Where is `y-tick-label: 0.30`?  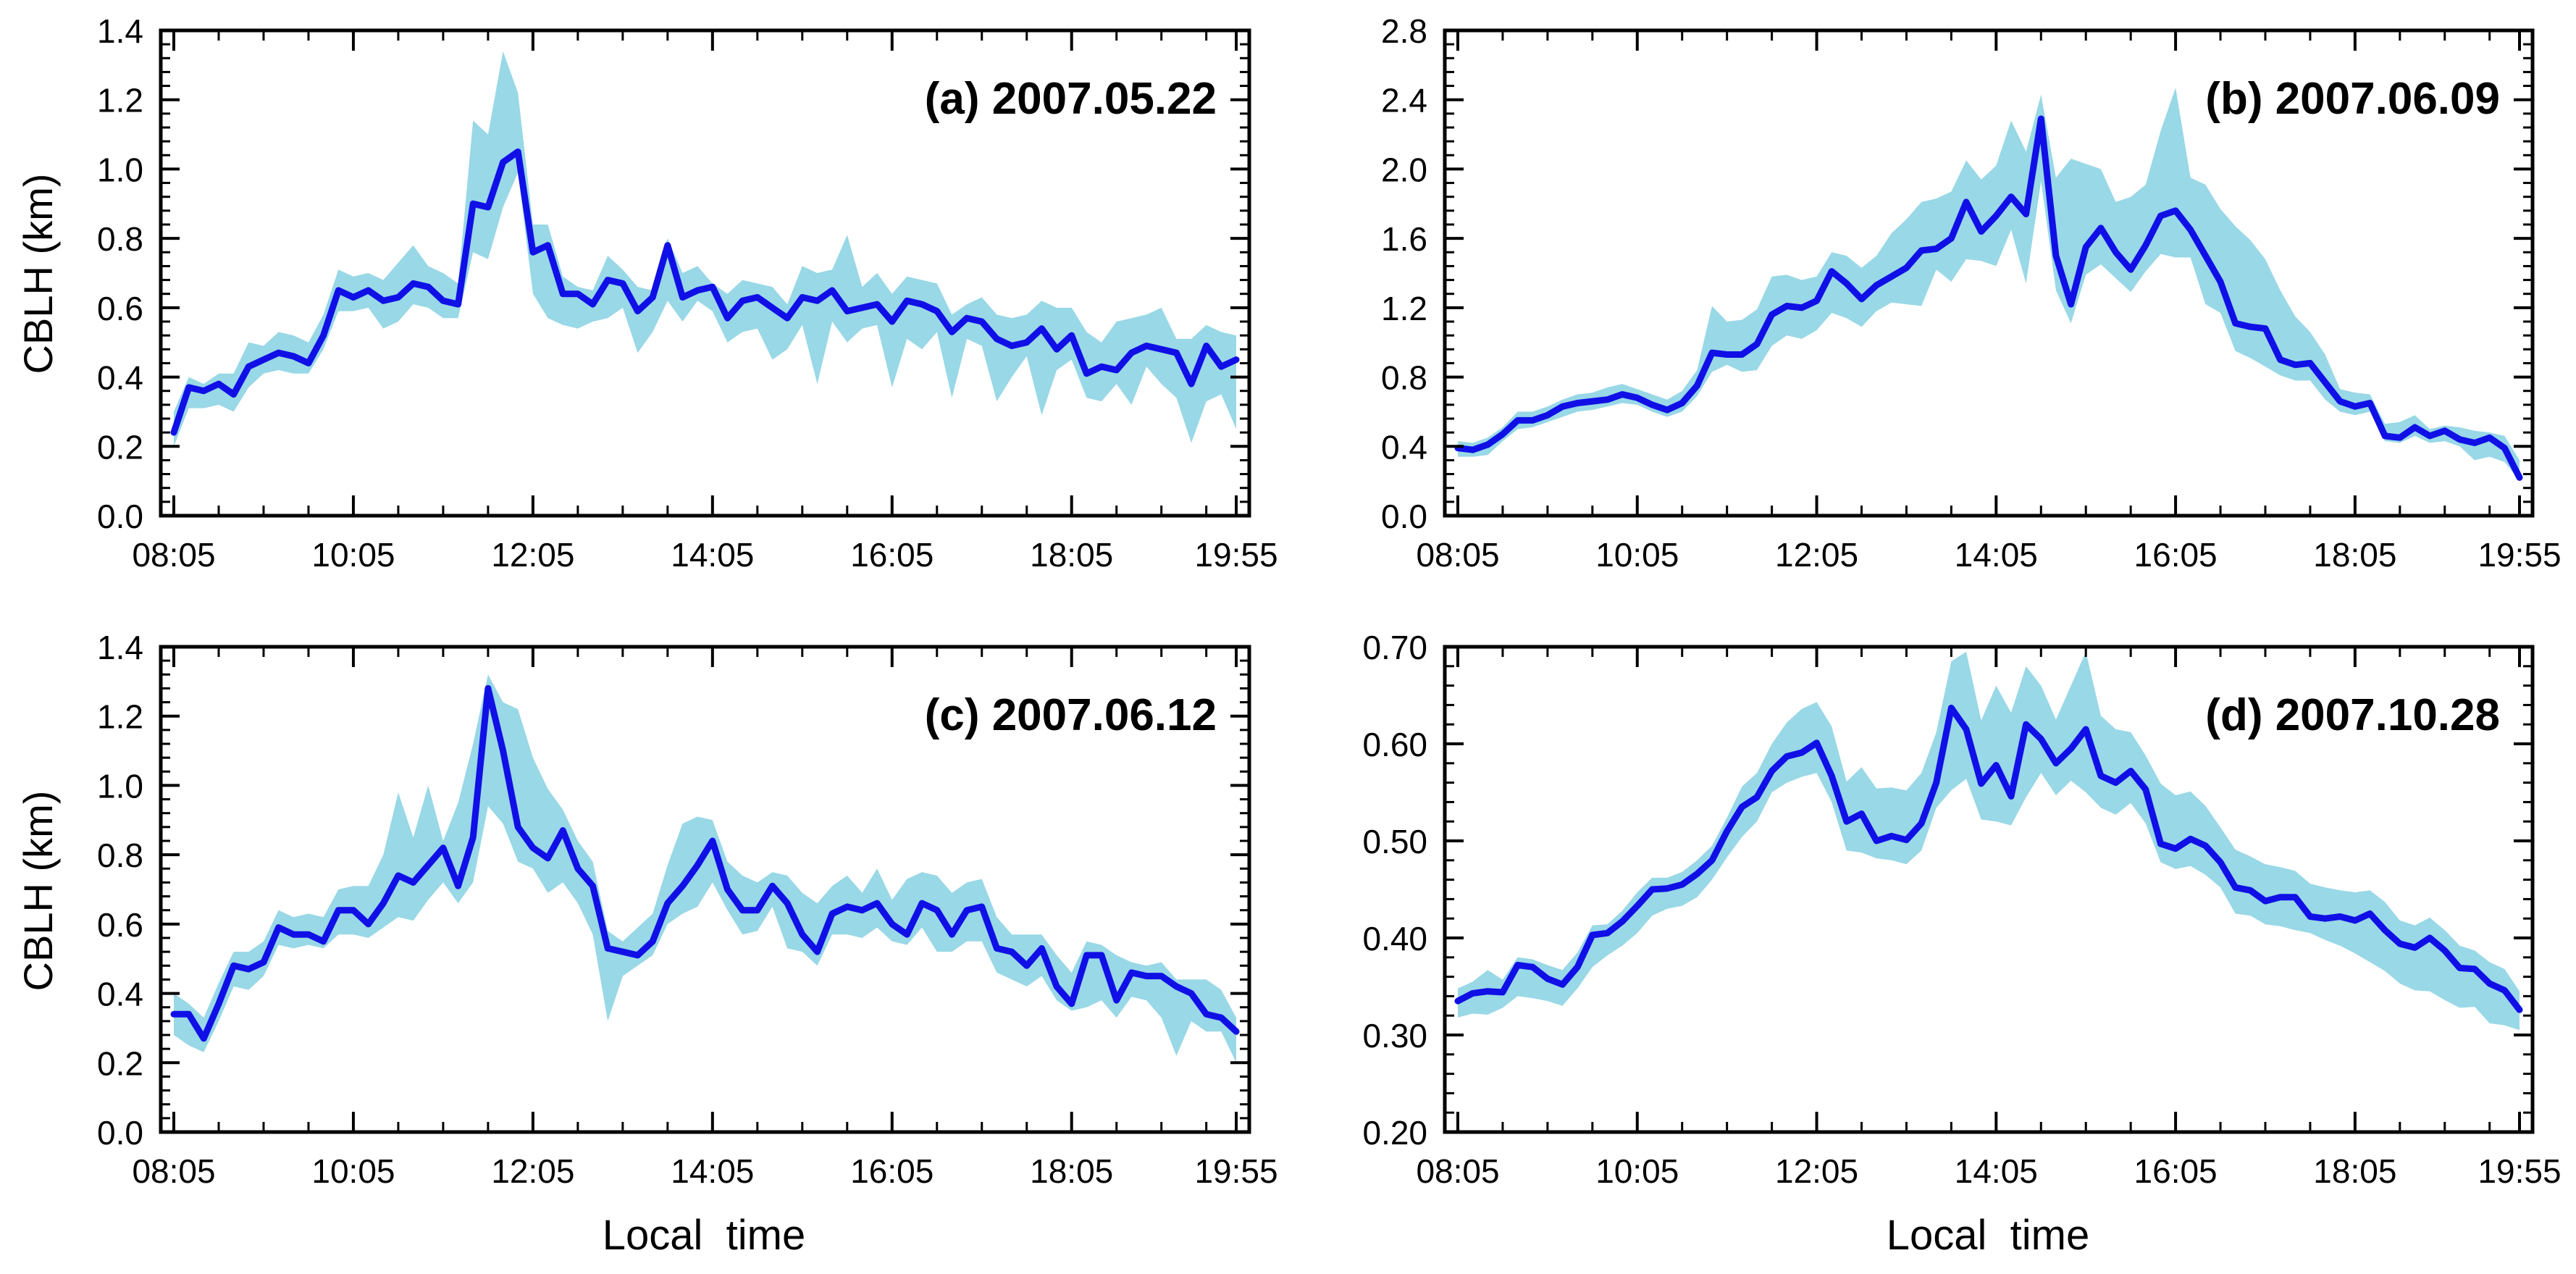
y-tick-label: 0.30 is located at coordinates (1394, 1036).